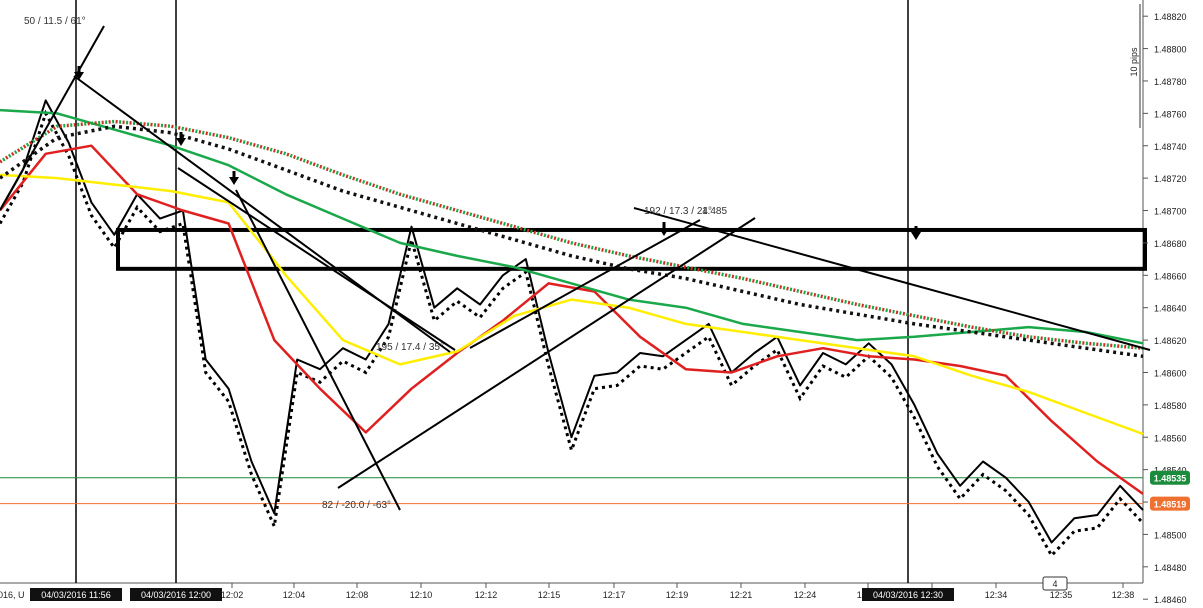 This screenshot has width=1203, height=608. I want to click on angle-annotation: 192 / 17.3 / 24°, so click(678, 211).